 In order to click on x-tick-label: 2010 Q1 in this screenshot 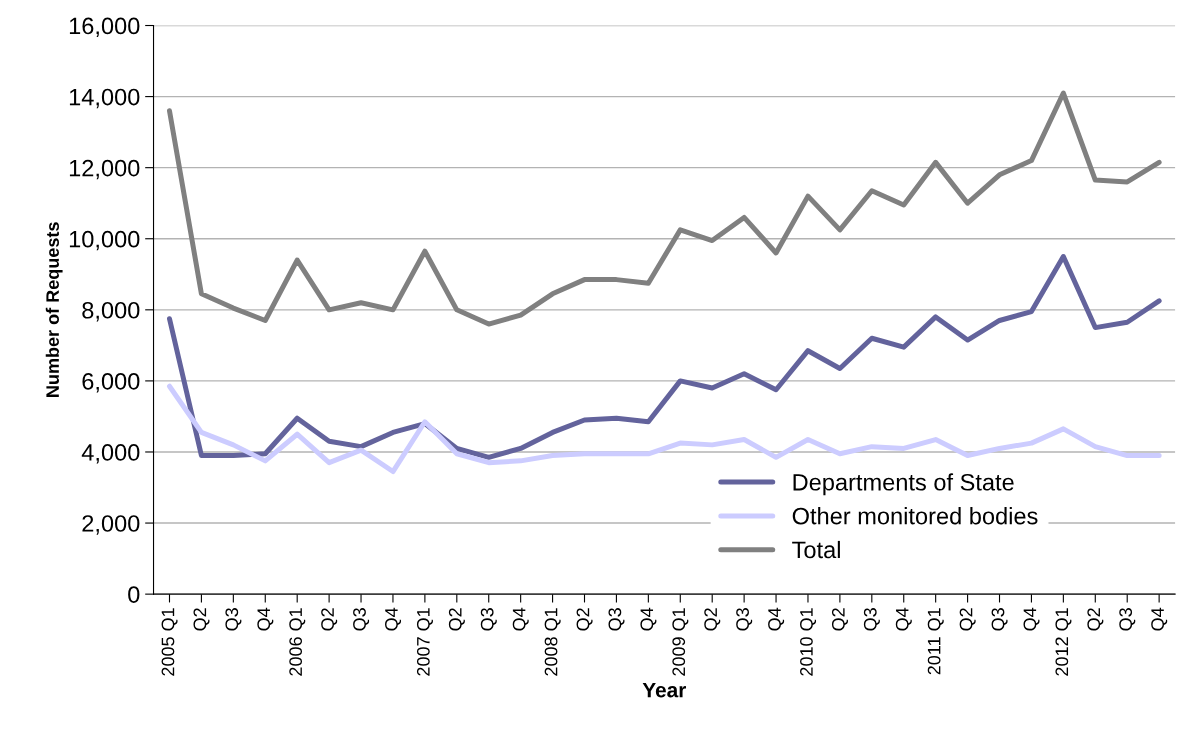, I will do `click(808, 642)`.